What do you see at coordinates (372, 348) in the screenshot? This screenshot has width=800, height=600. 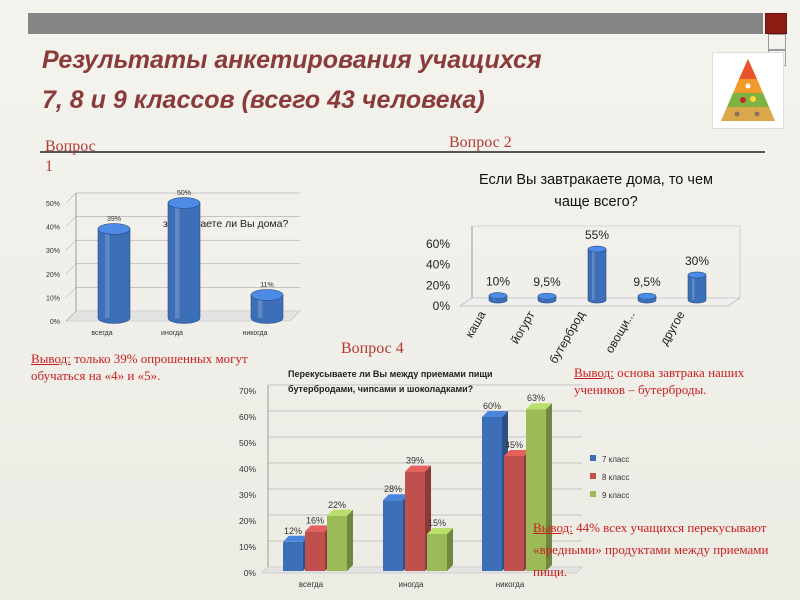 I see `question-4-label: Вопрос 4` at bounding box center [372, 348].